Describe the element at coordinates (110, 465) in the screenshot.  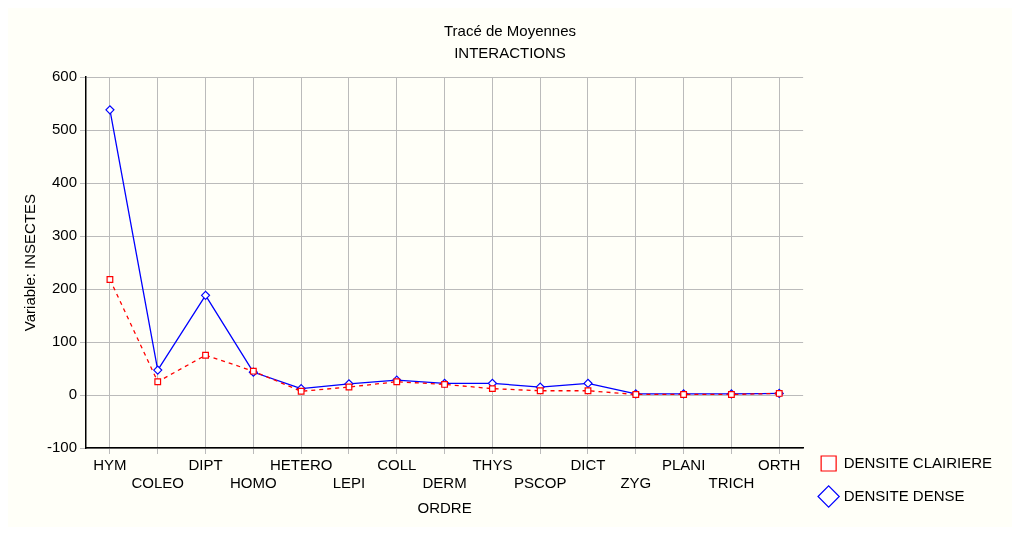
I see `x-tick-label: HYM` at that location.